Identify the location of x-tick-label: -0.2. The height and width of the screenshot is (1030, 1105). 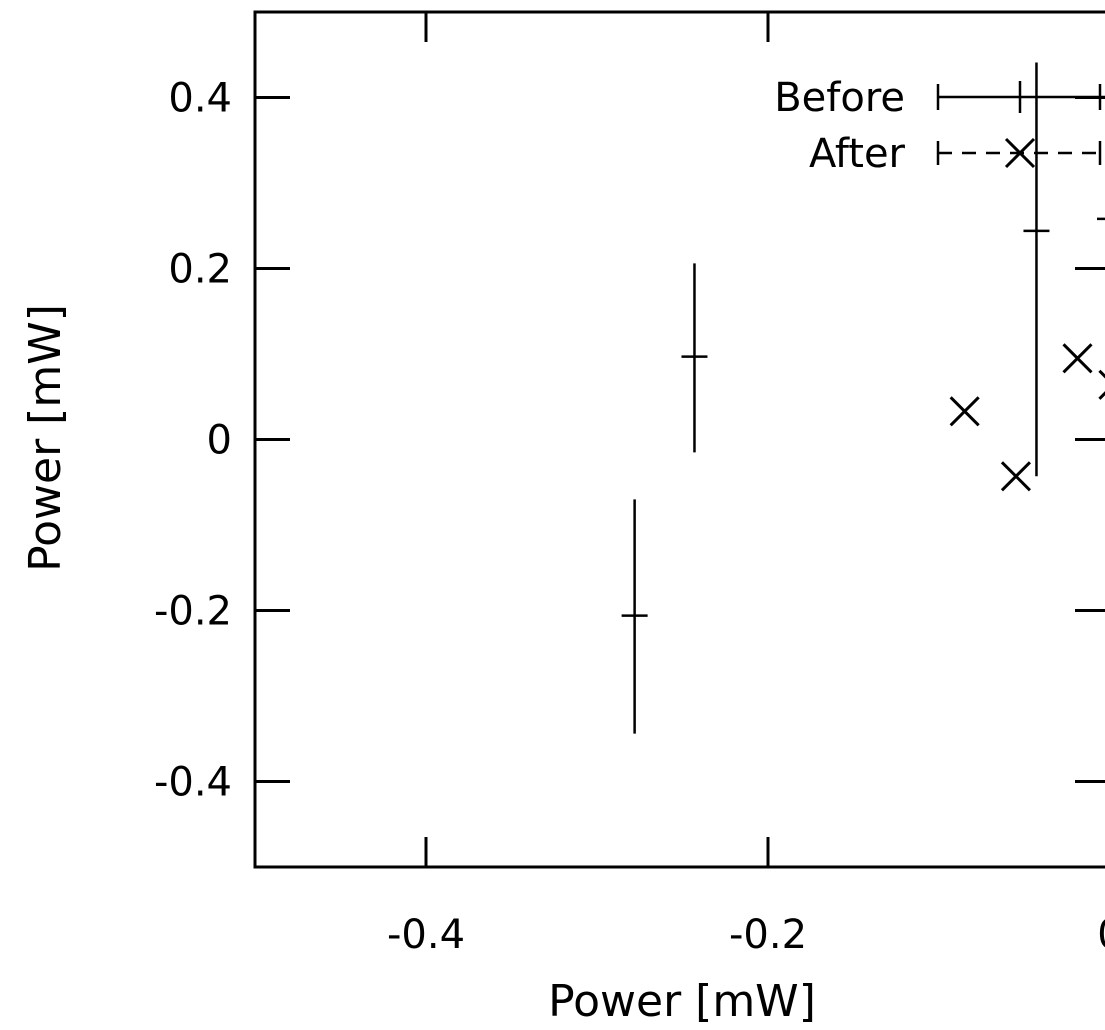
(768, 935).